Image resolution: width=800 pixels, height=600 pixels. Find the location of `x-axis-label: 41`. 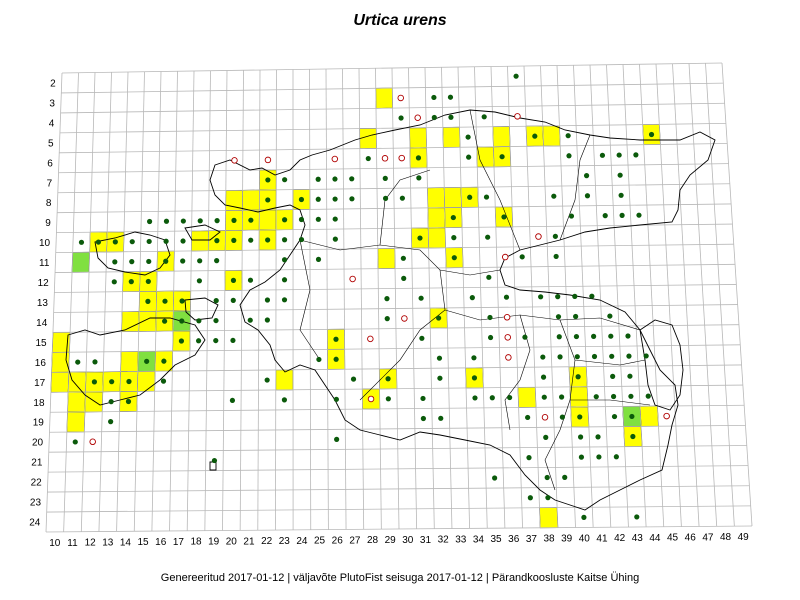

x-axis-label: 41 is located at coordinates (602, 538).